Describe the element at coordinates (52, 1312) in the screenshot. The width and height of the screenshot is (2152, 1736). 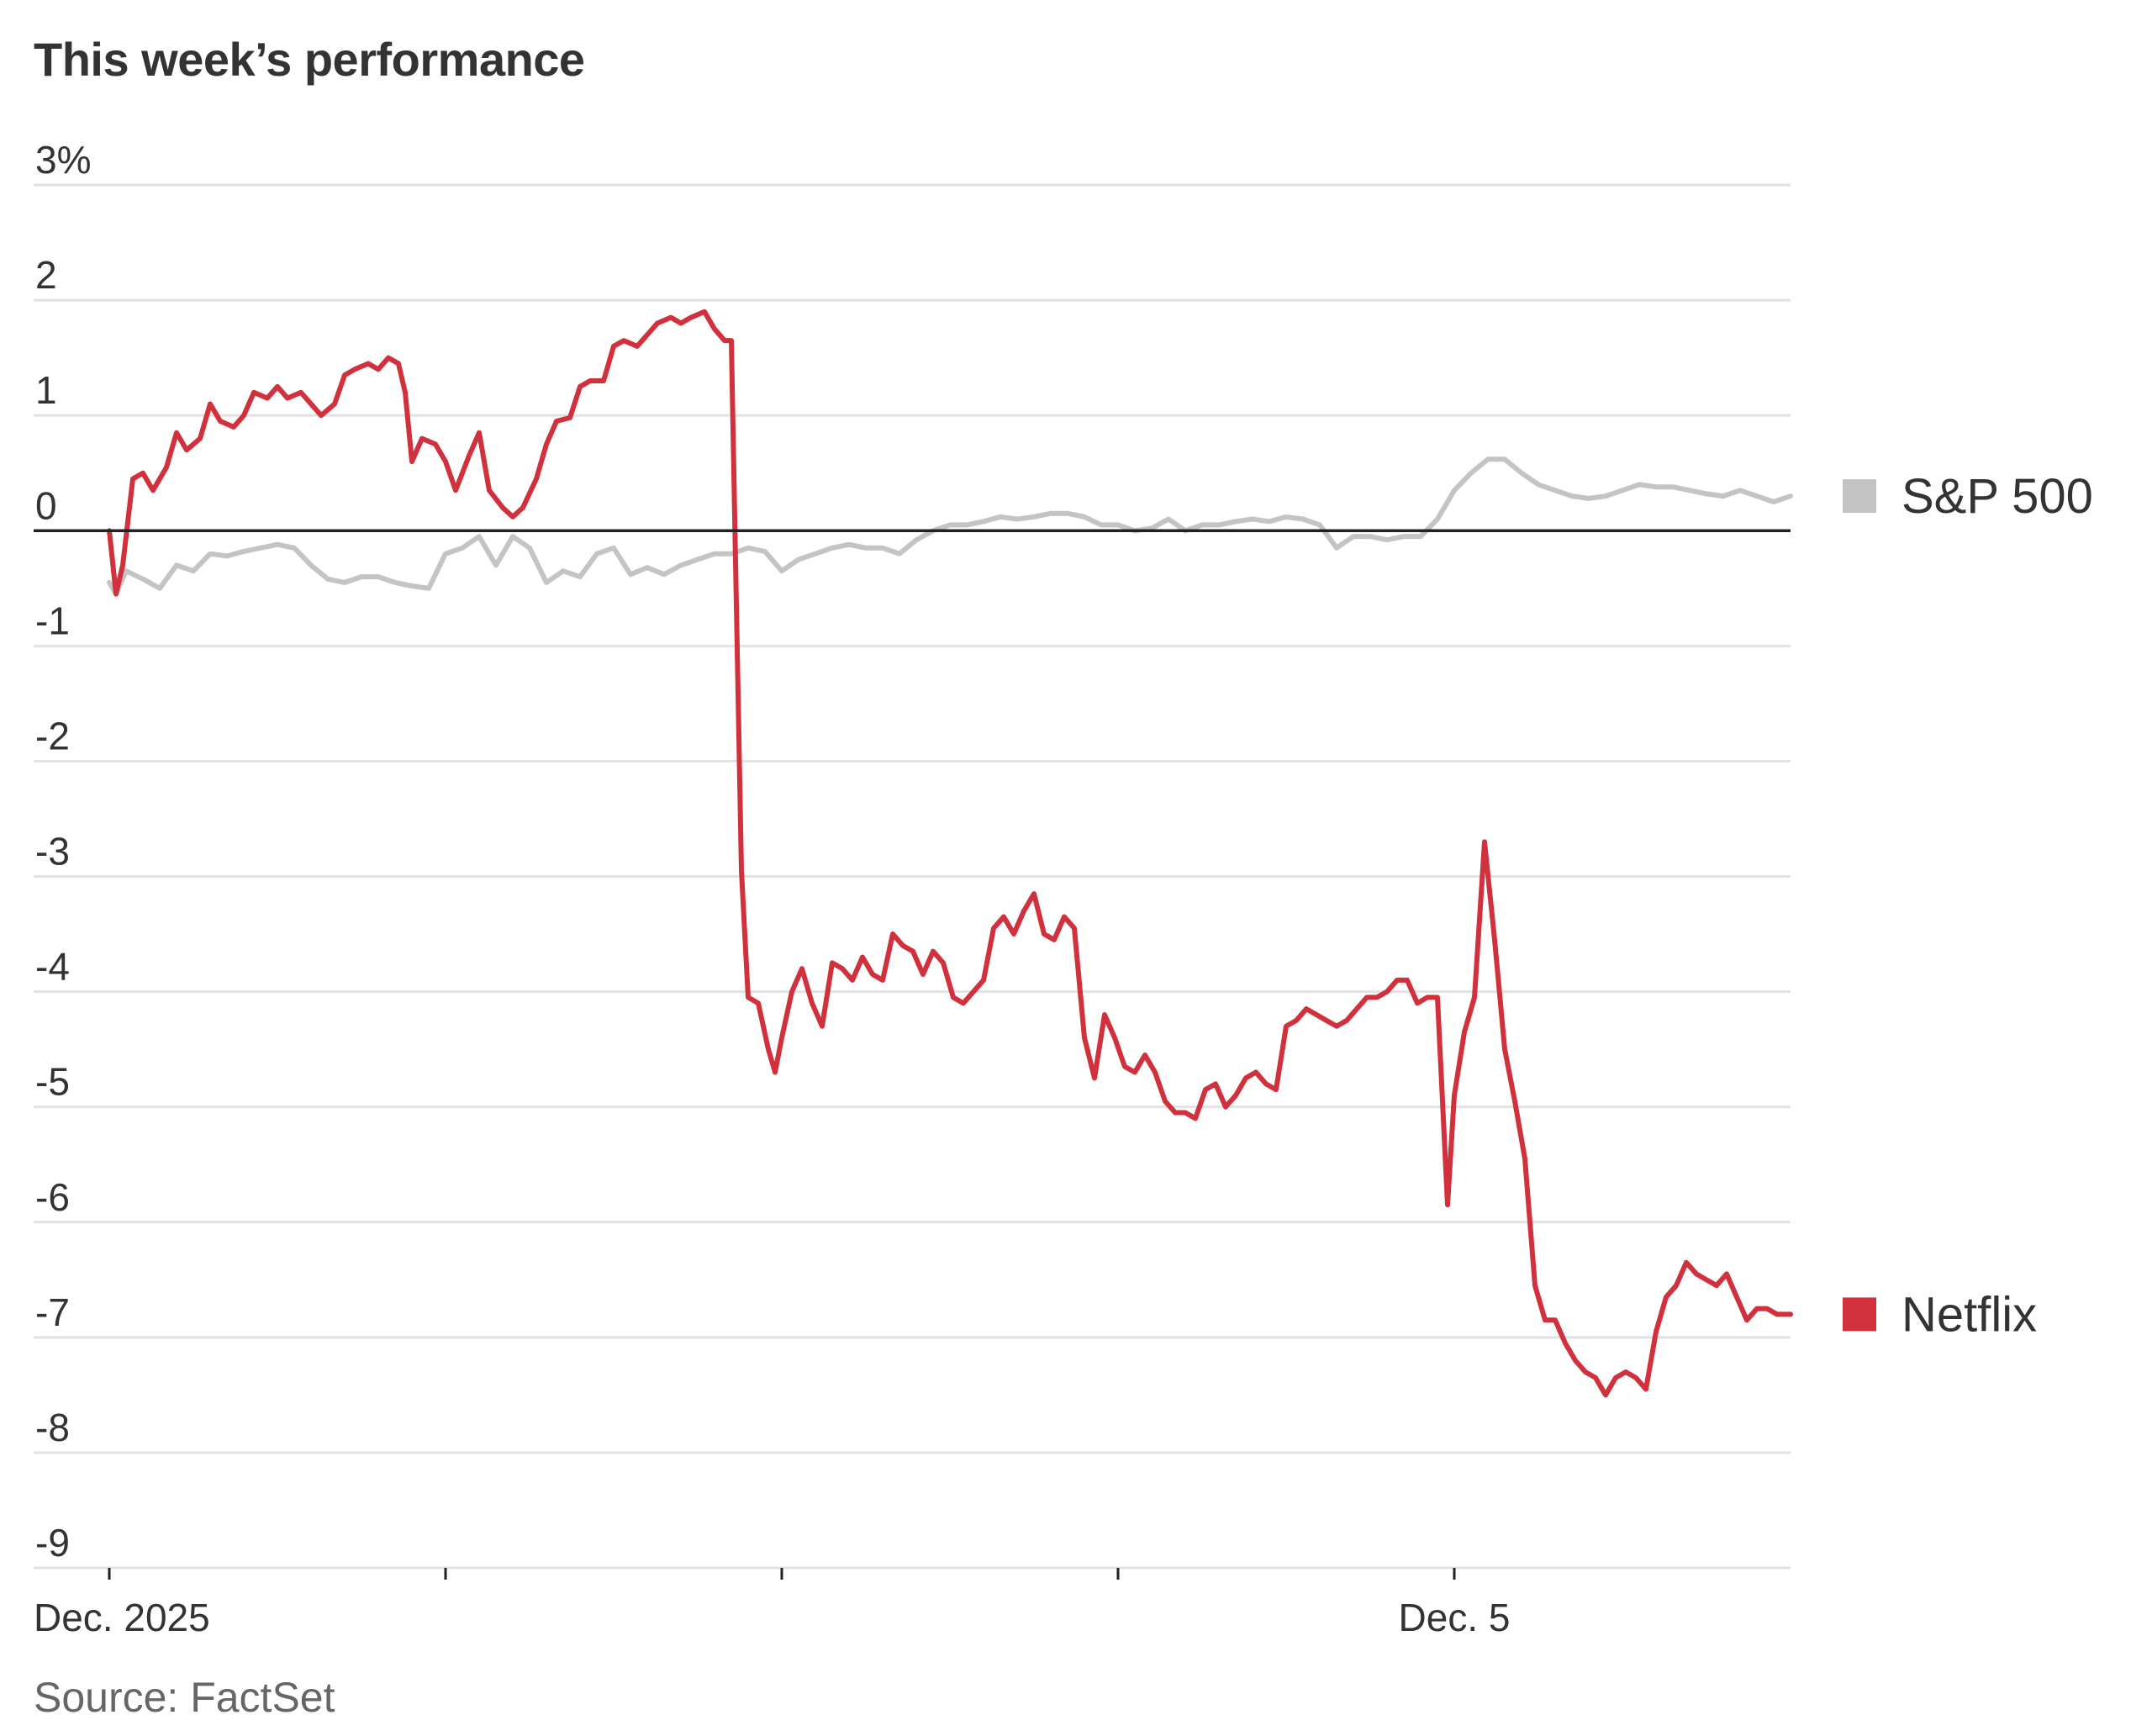
I see `y-tick-label: -7` at that location.